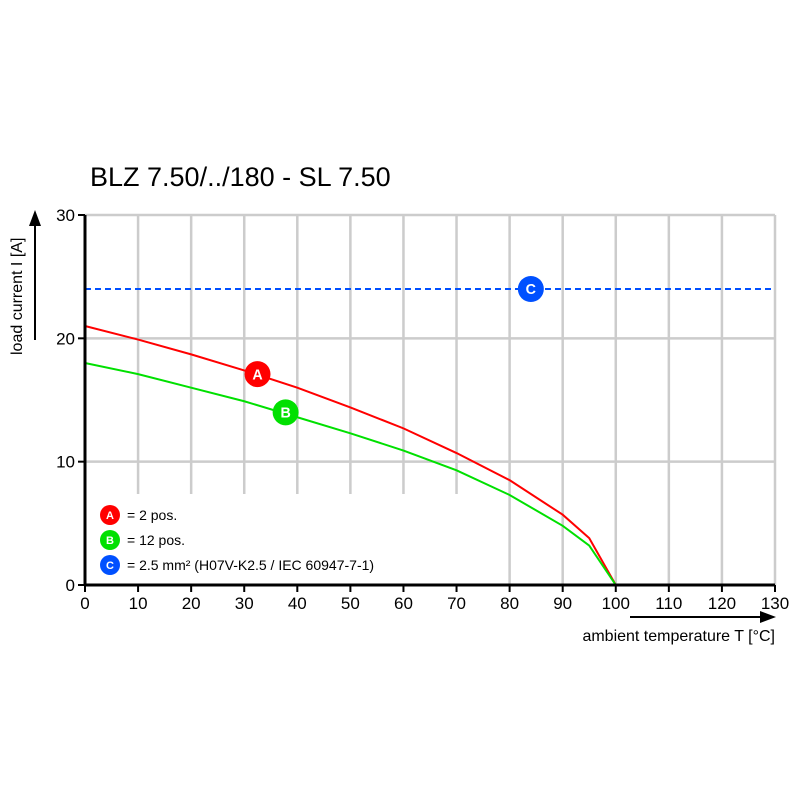 The height and width of the screenshot is (800, 800). What do you see at coordinates (191, 603) in the screenshot?
I see `x-tick-label: 20` at bounding box center [191, 603].